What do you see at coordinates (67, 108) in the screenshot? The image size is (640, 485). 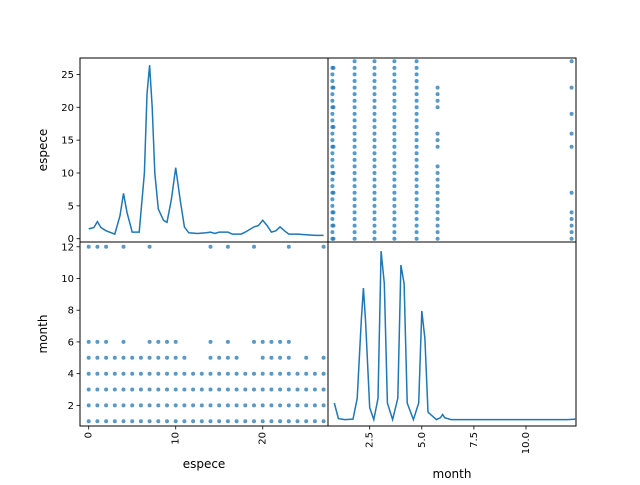 I see `y-tick-label: 20` at bounding box center [67, 108].